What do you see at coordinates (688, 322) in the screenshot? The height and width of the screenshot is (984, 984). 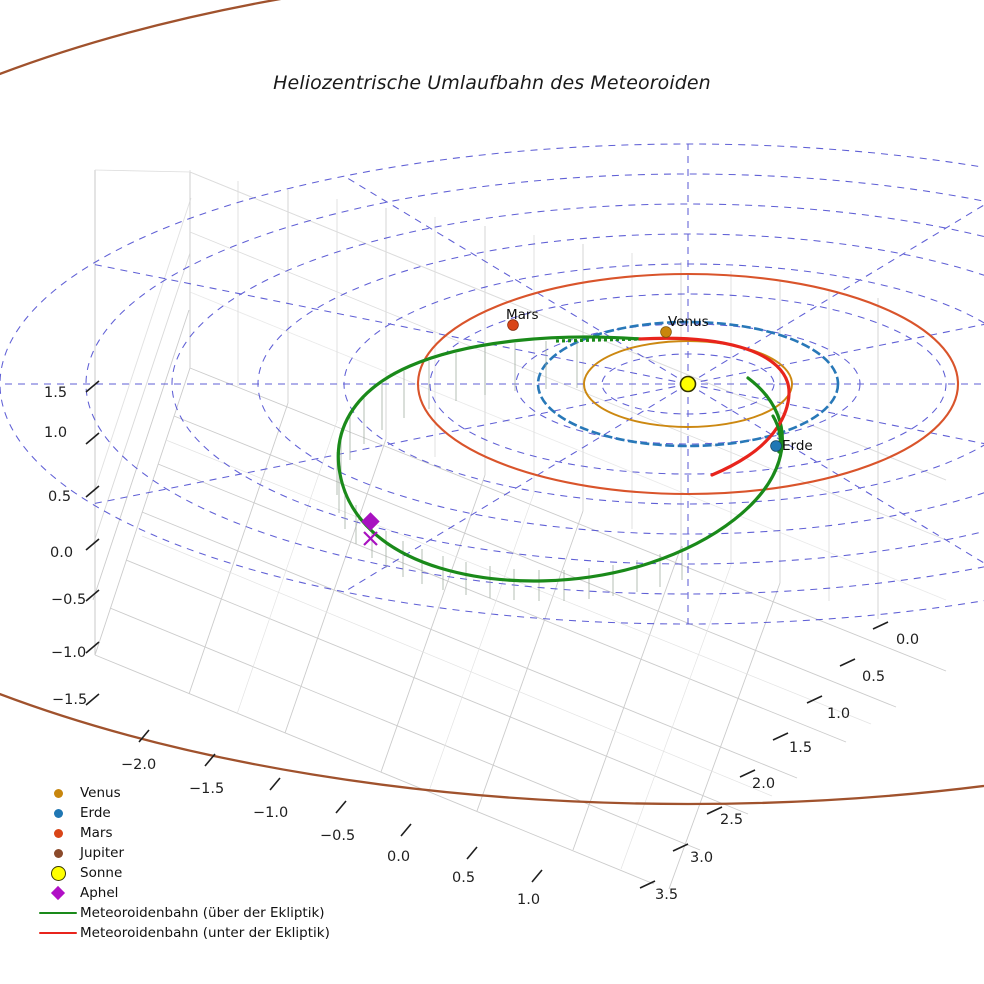 I see `venus-point-label: Venus` at bounding box center [688, 322].